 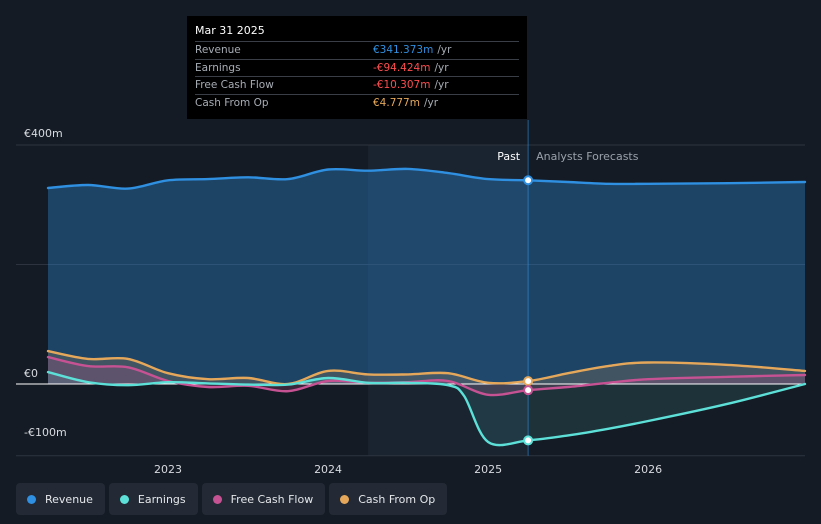 What do you see at coordinates (43, 133) in the screenshot?
I see `y-tick-label-400: €400m` at bounding box center [43, 133].